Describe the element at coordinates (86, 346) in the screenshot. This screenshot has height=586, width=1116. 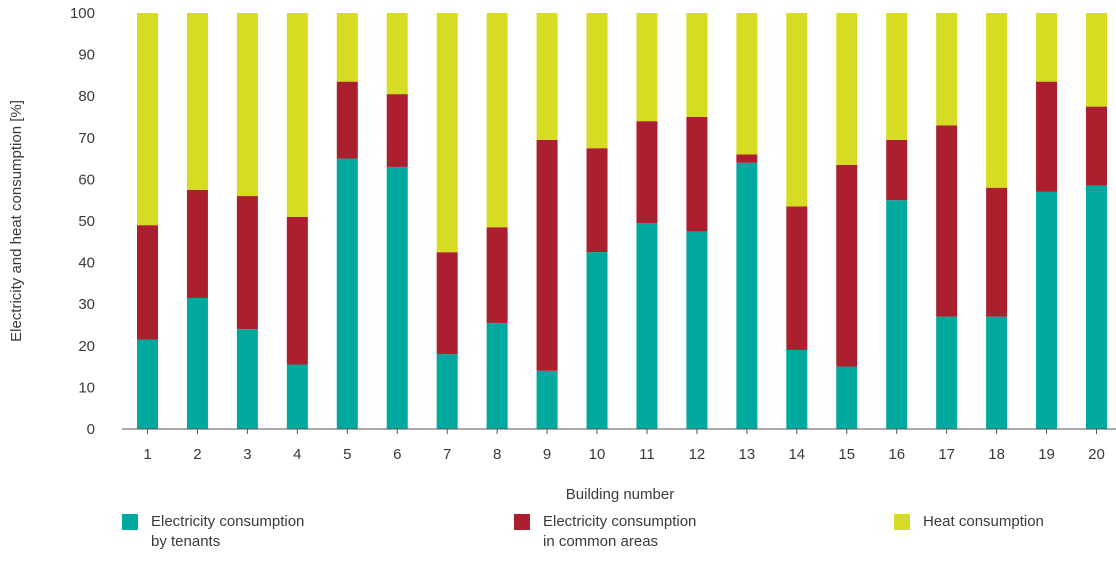
I see `y-tick-label: 20` at that location.